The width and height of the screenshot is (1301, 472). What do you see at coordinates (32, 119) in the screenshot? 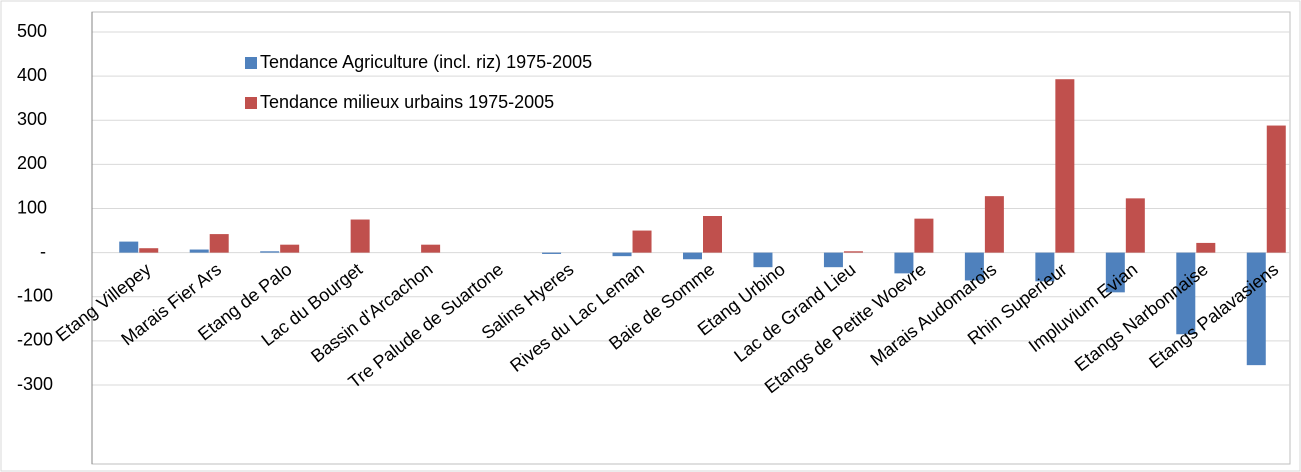
I see `y-tick-label: 300` at bounding box center [32, 119].